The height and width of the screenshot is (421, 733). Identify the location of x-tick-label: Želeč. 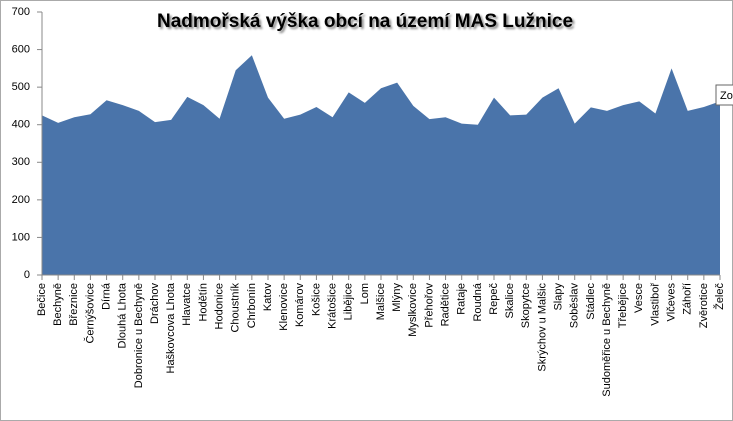
(719, 296).